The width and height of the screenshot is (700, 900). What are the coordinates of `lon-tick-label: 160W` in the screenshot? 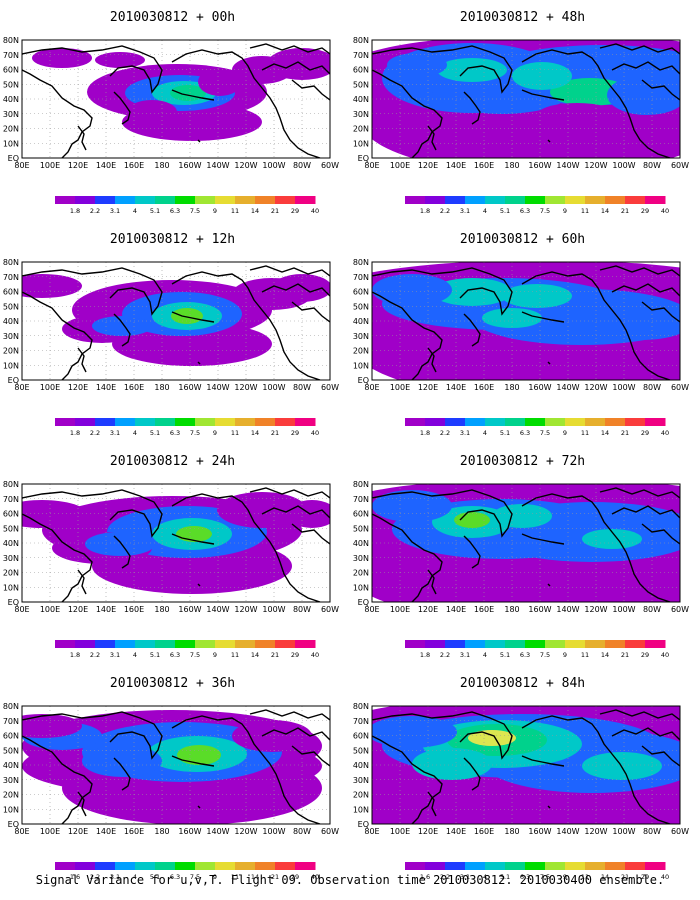 It's located at (539, 831).